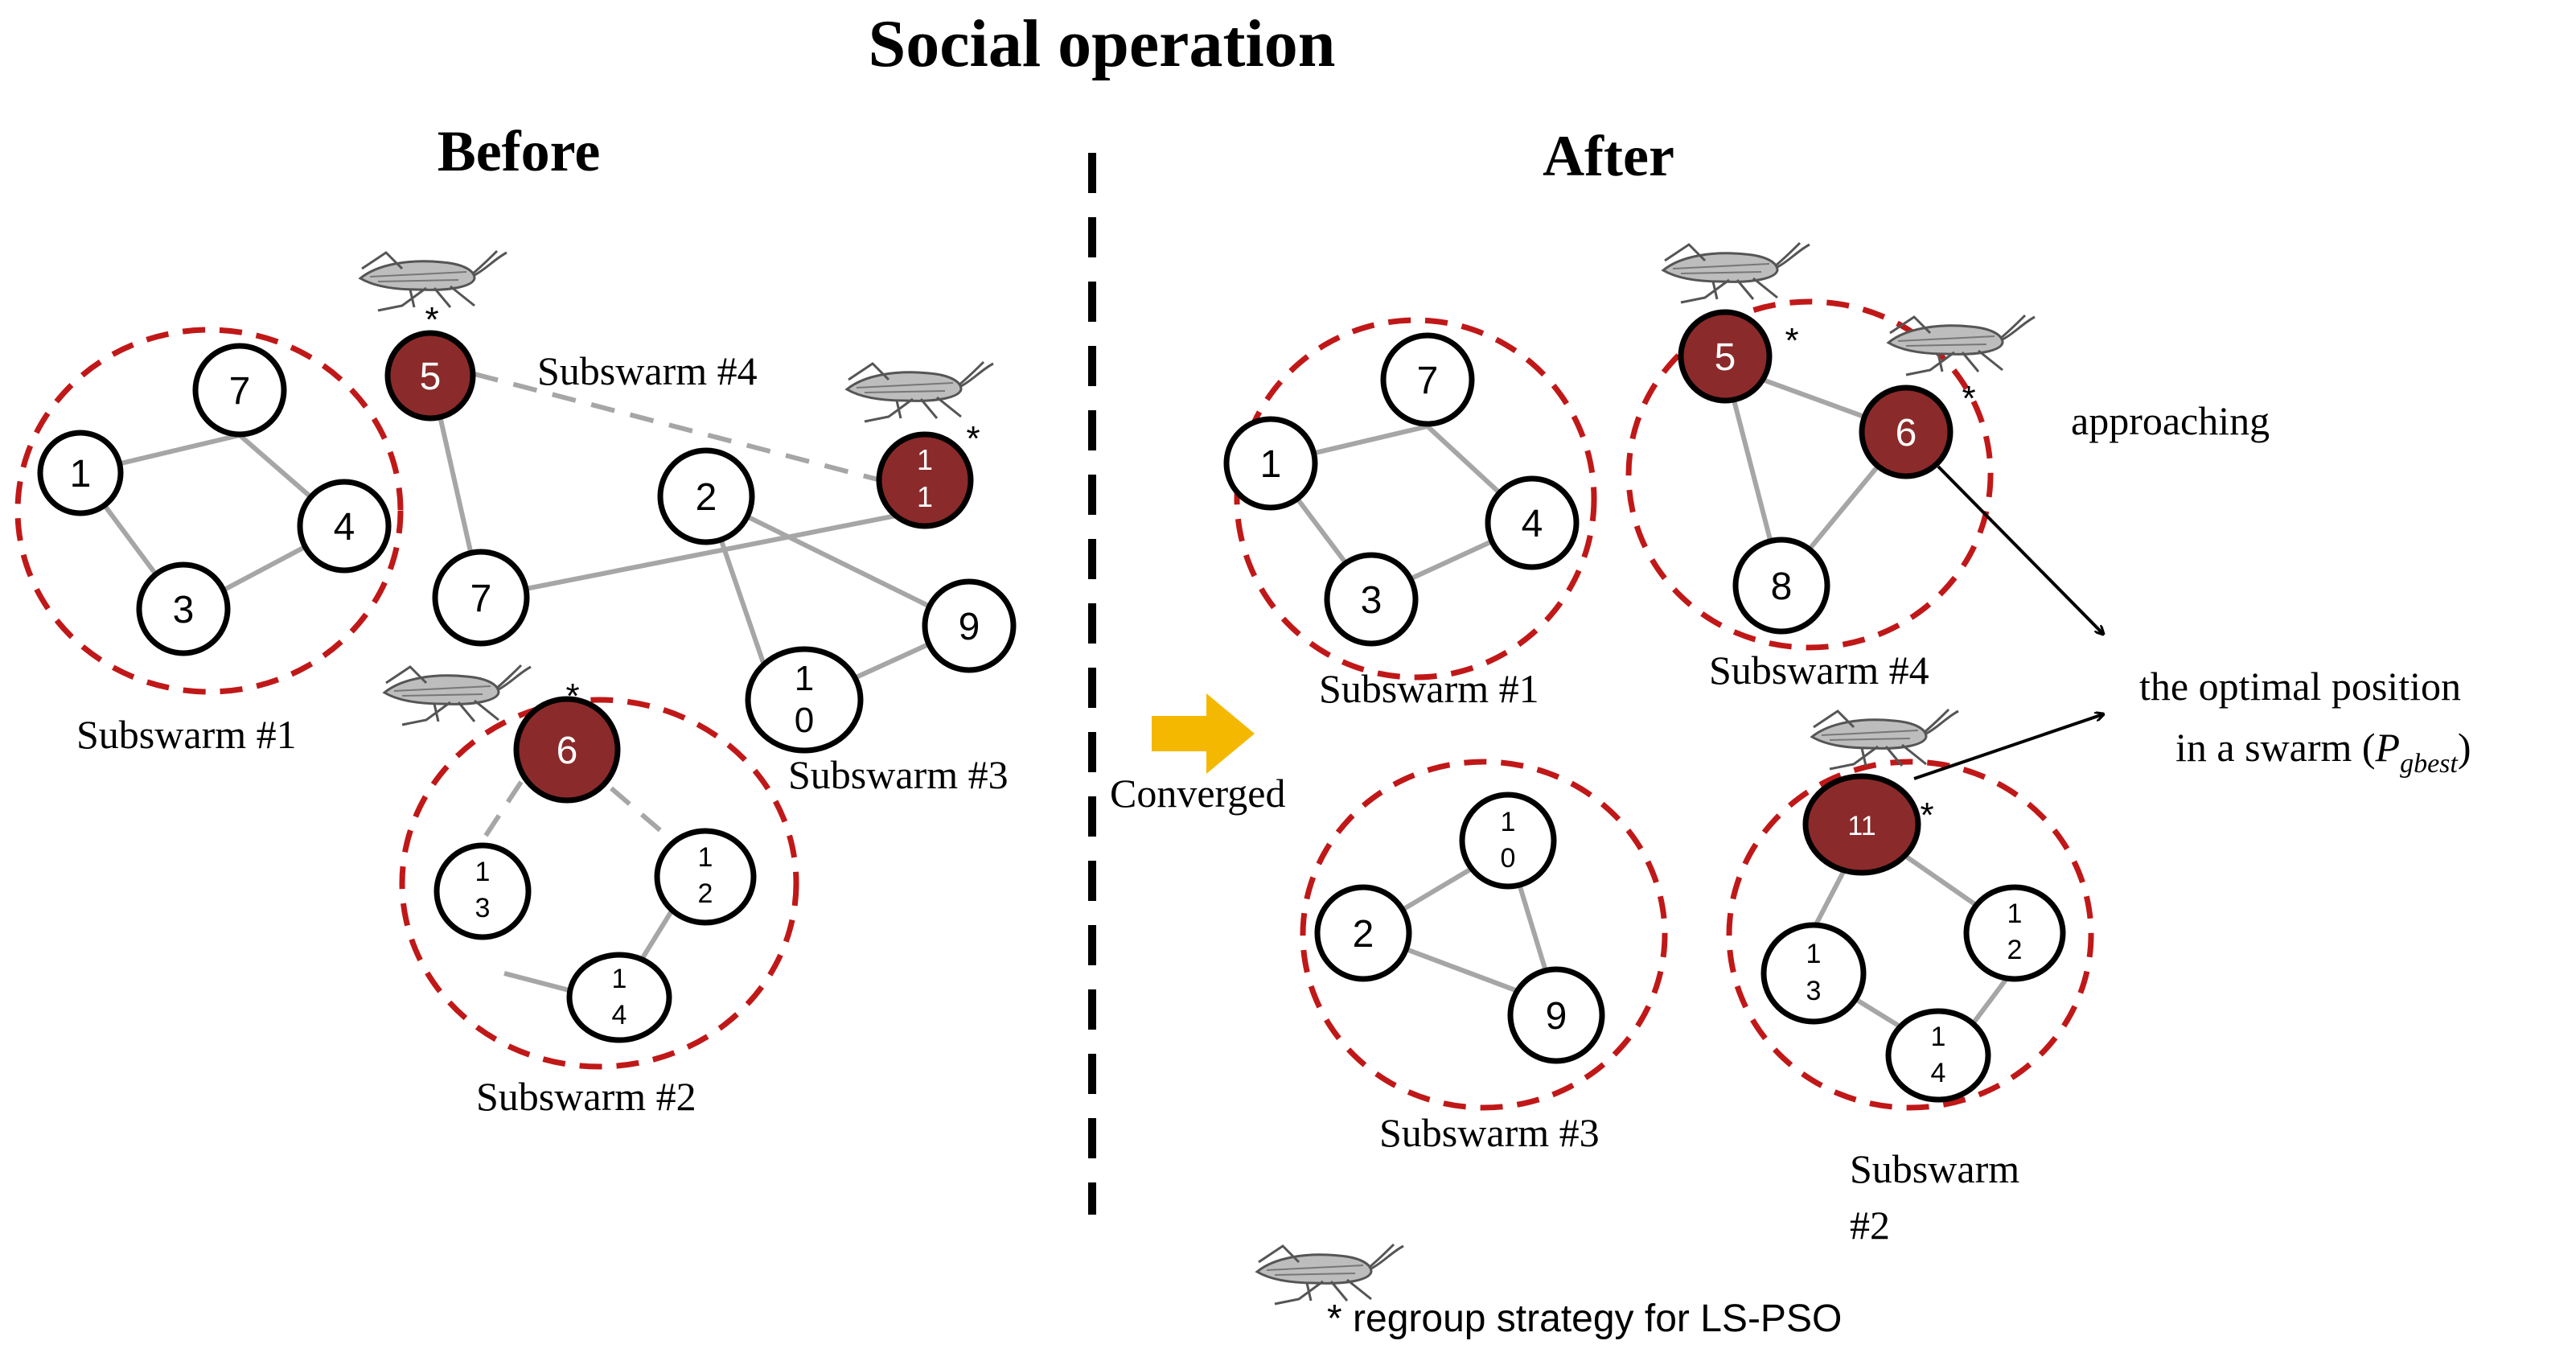 The width and height of the screenshot is (2576, 1353). Describe the element at coordinates (209, 511) in the screenshot. I see `before-subswarm-1-boundary` at that location.